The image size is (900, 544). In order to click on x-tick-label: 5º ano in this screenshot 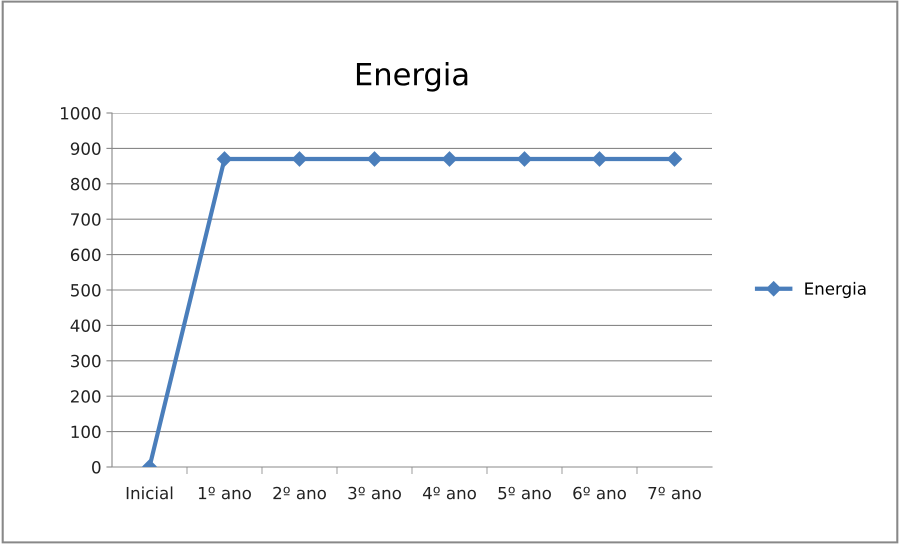, I will do `click(524, 493)`.